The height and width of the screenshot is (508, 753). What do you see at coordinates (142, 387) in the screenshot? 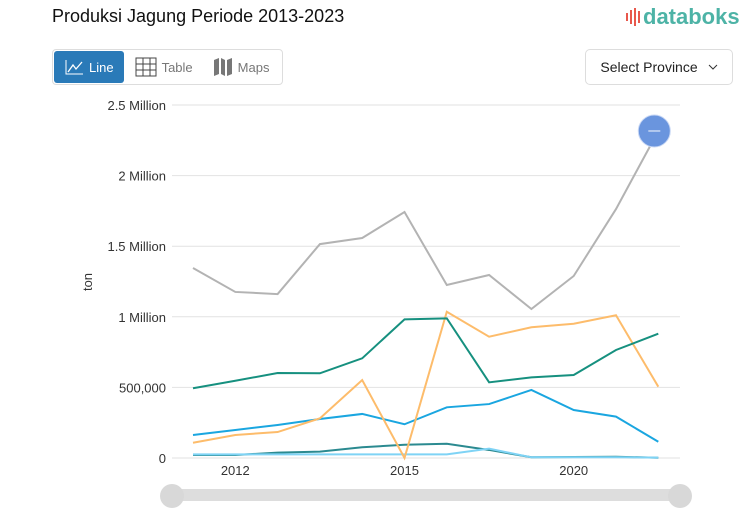
I see `y-tick-label: 500,000` at bounding box center [142, 387].